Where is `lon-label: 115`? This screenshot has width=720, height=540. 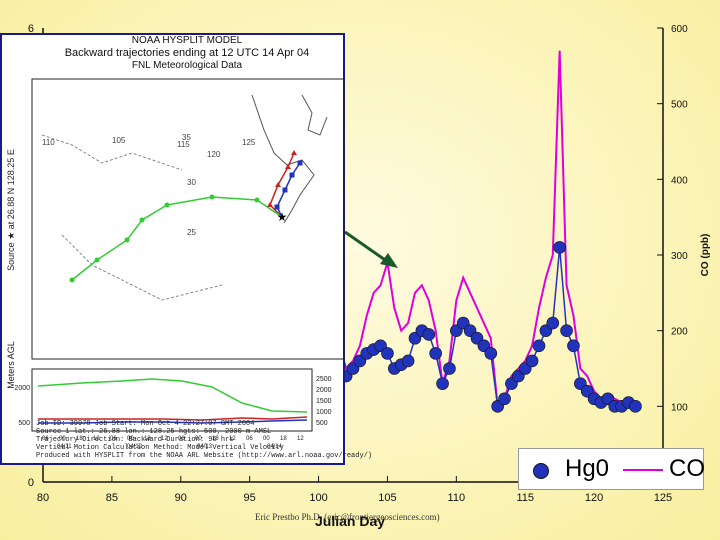 lon-label: 115 is located at coordinates (183, 144).